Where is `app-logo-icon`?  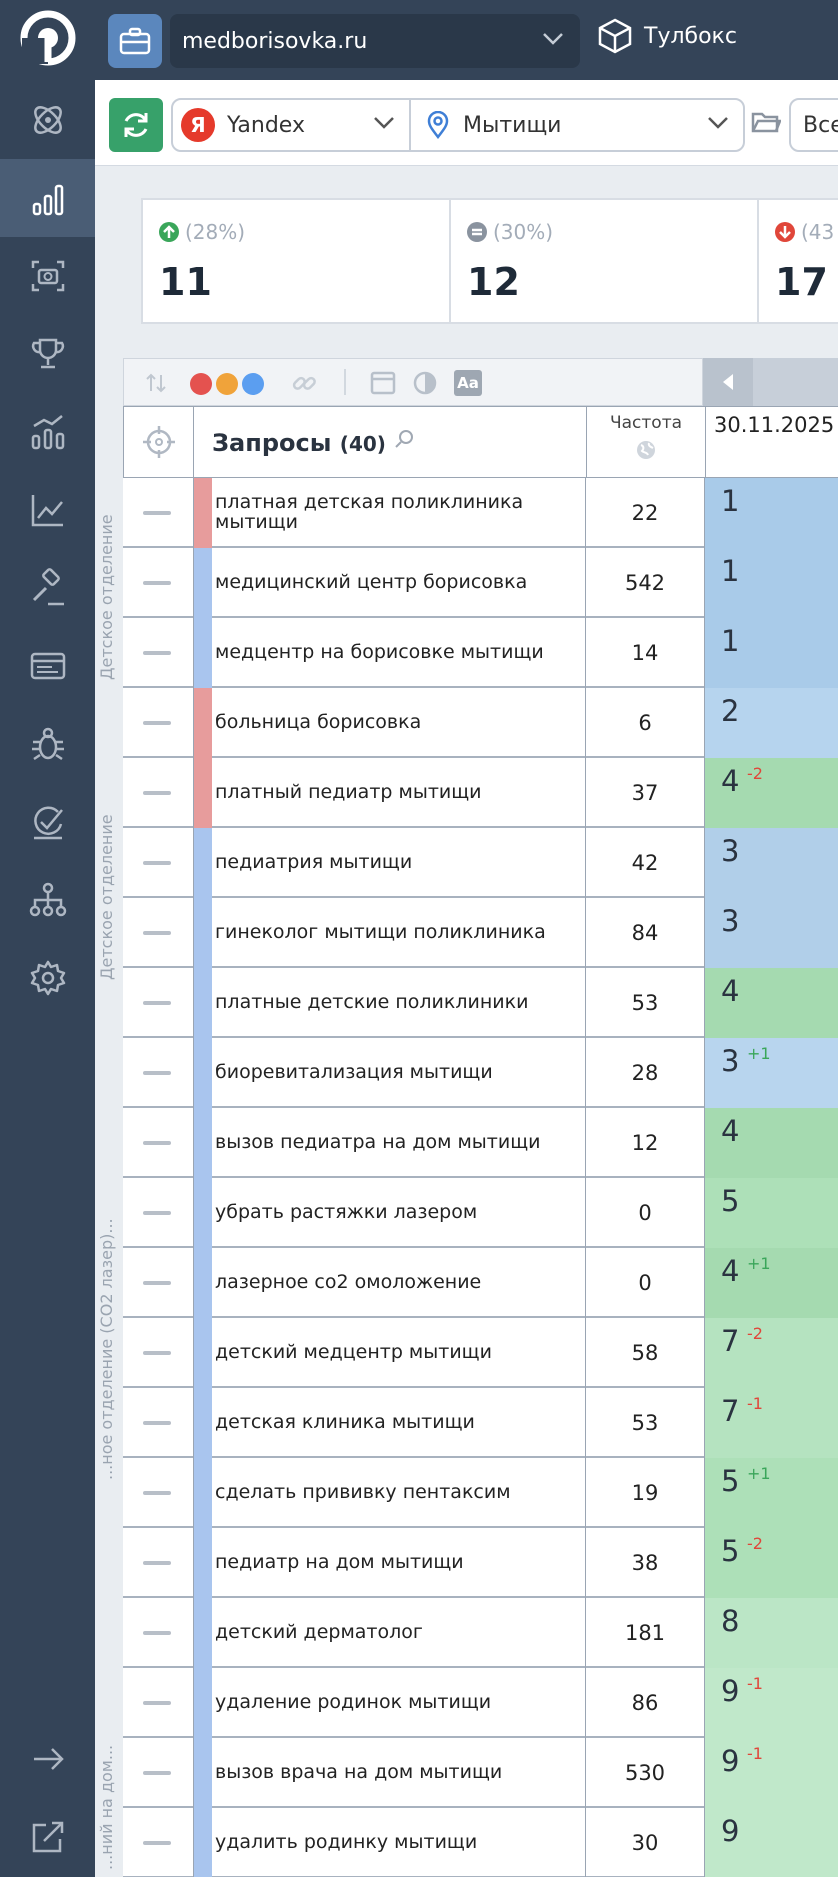
app-logo-icon is located at coordinates (48, 38).